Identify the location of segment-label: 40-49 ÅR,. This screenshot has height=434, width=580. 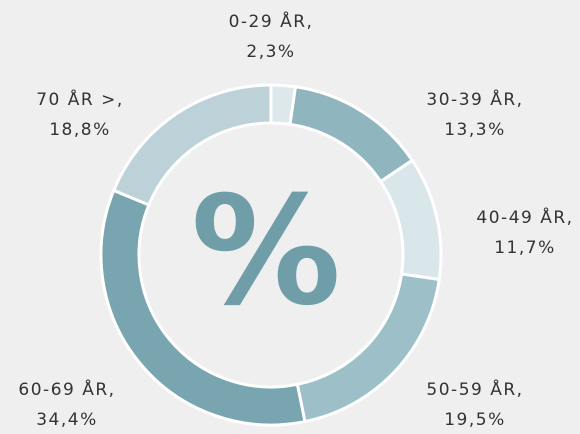
(524, 217).